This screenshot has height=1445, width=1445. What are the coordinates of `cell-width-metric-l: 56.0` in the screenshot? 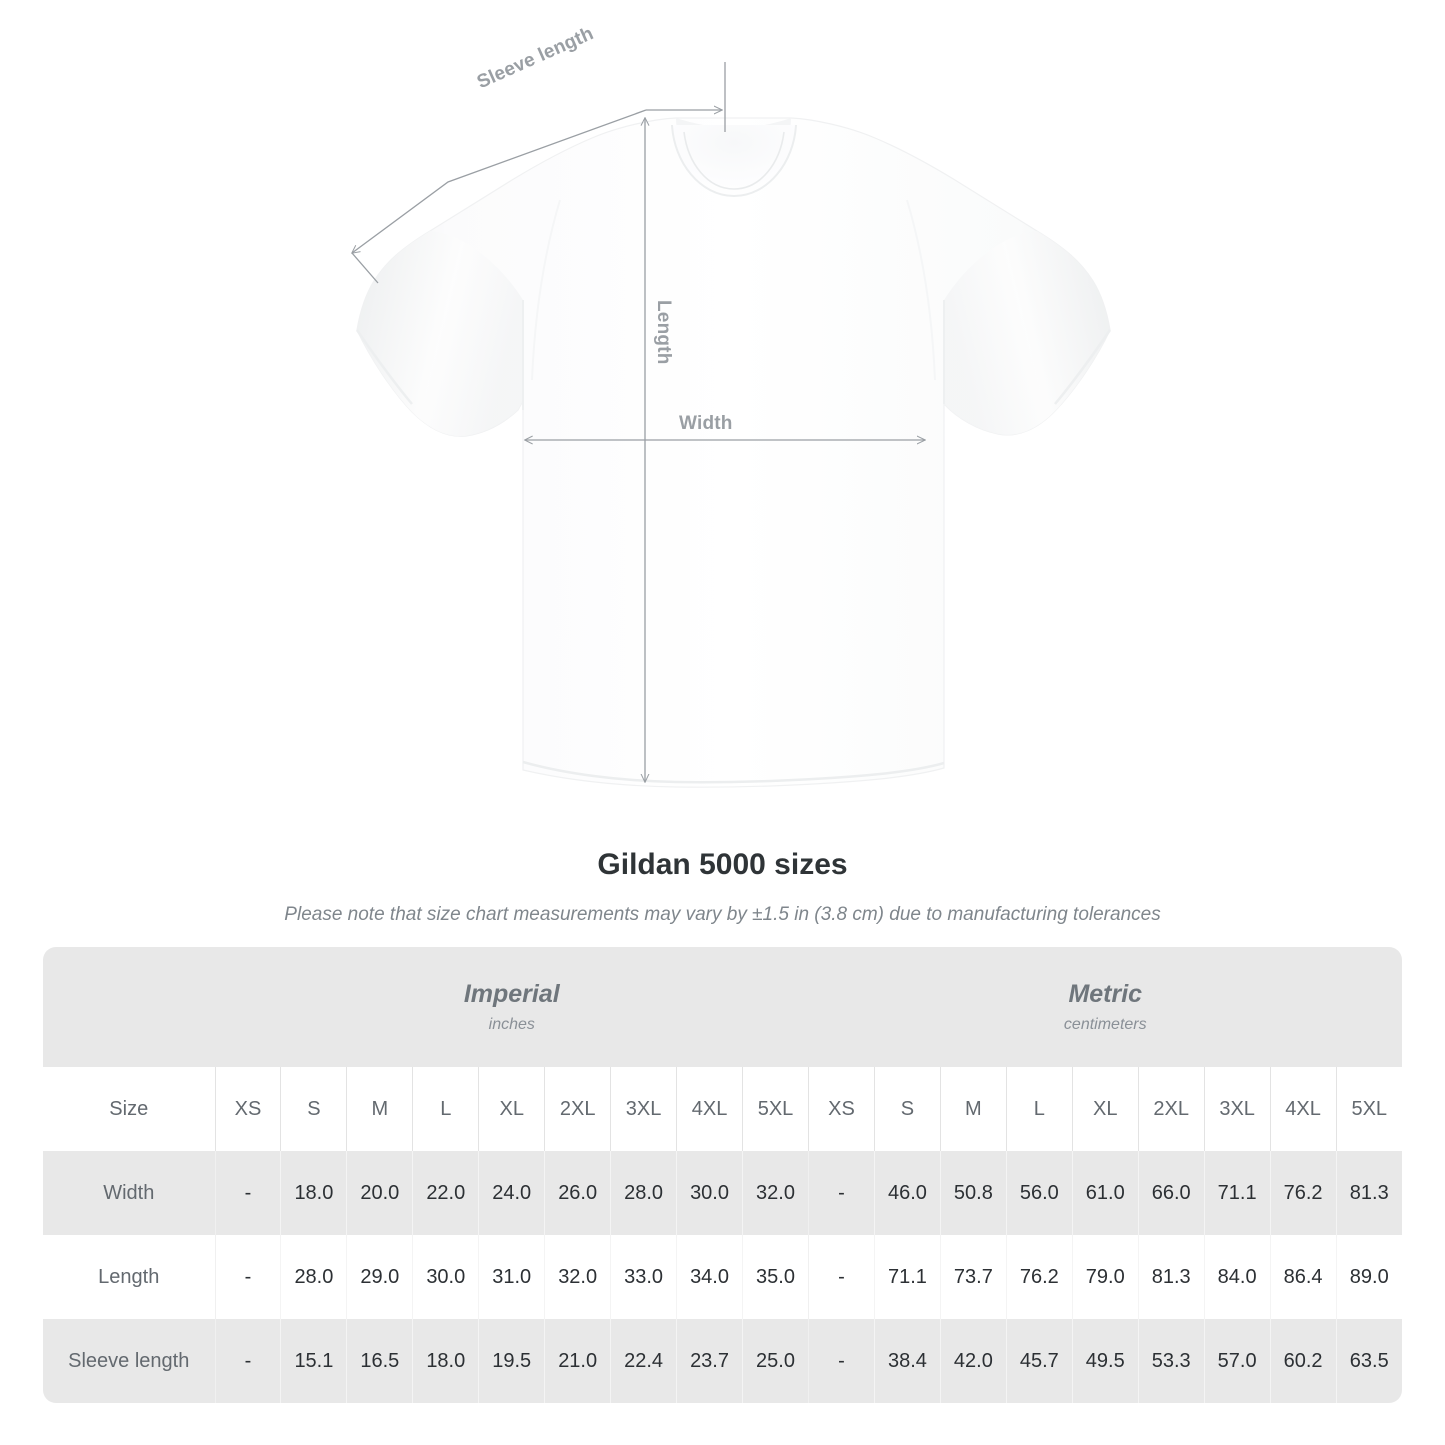 It's located at (1039, 1193).